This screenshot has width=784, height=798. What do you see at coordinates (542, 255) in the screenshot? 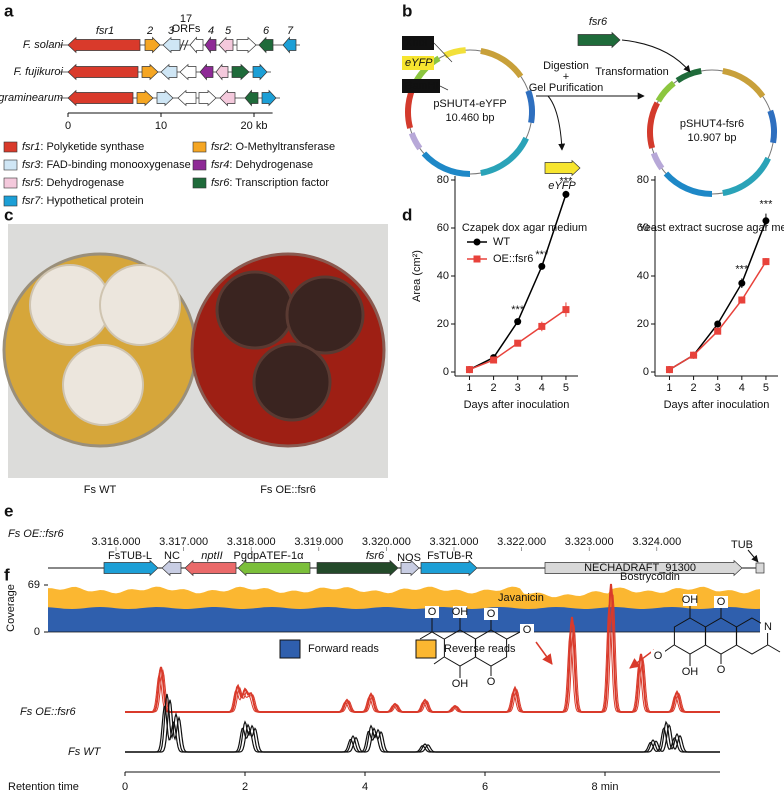
I see `significance: ***` at bounding box center [542, 255].